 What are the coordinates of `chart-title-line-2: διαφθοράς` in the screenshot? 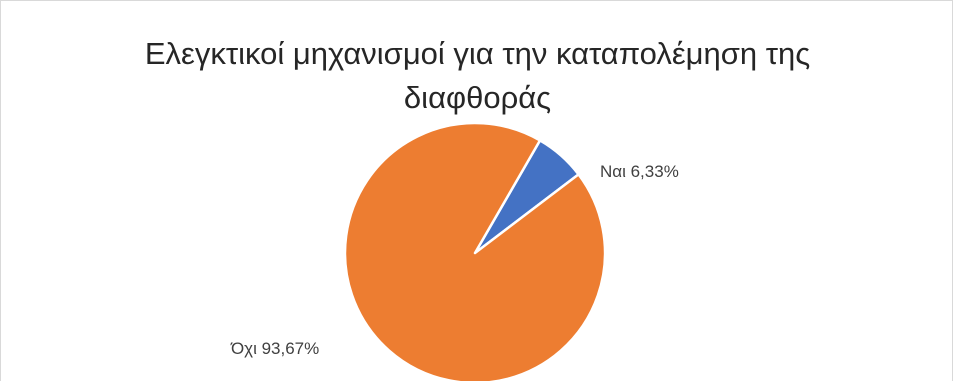 It's located at (477, 97).